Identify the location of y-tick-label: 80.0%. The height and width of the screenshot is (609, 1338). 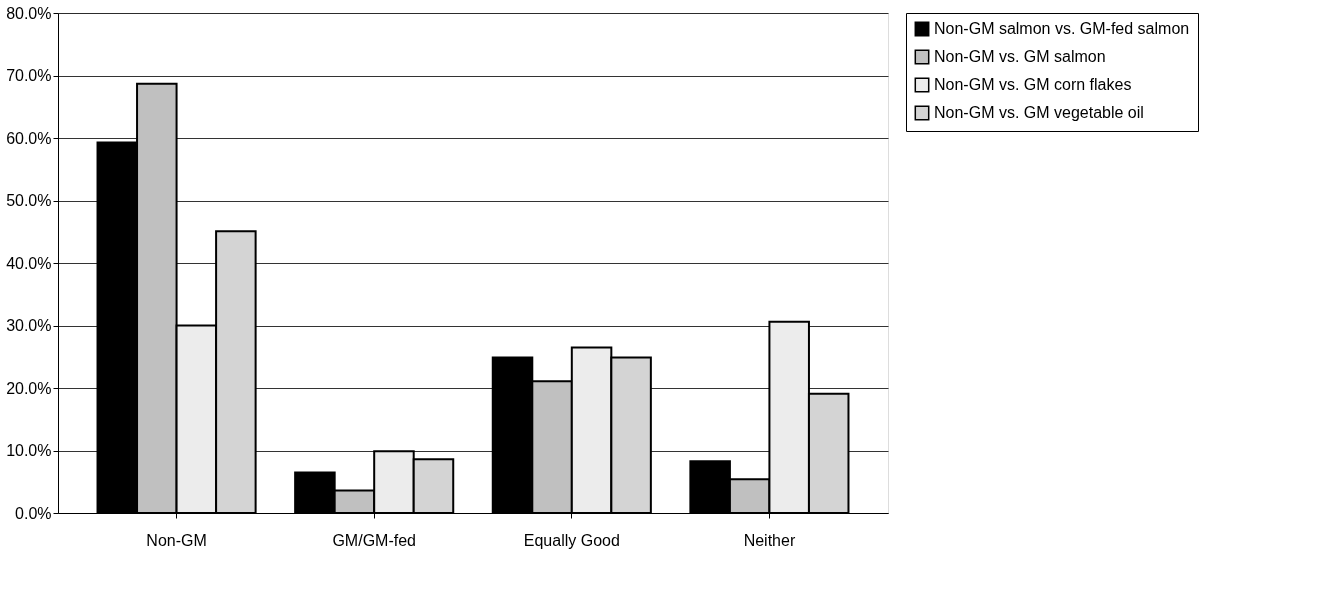
(29, 13).